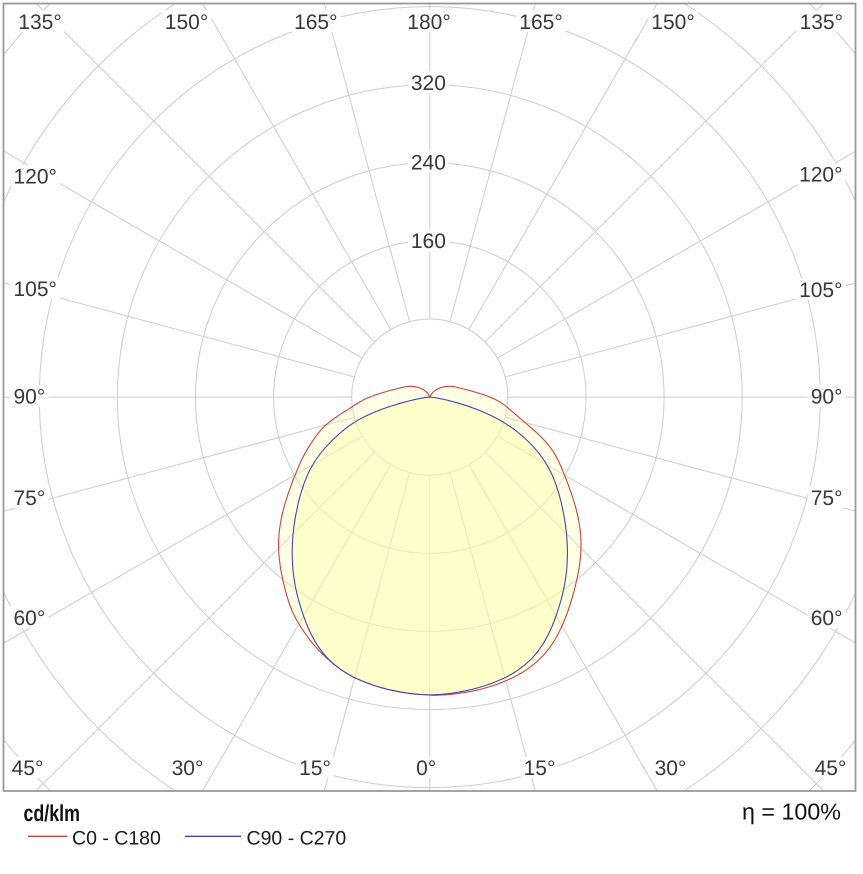 The width and height of the screenshot is (863, 874). What do you see at coordinates (428, 162) in the screenshot?
I see `svg-text: 240` at bounding box center [428, 162].